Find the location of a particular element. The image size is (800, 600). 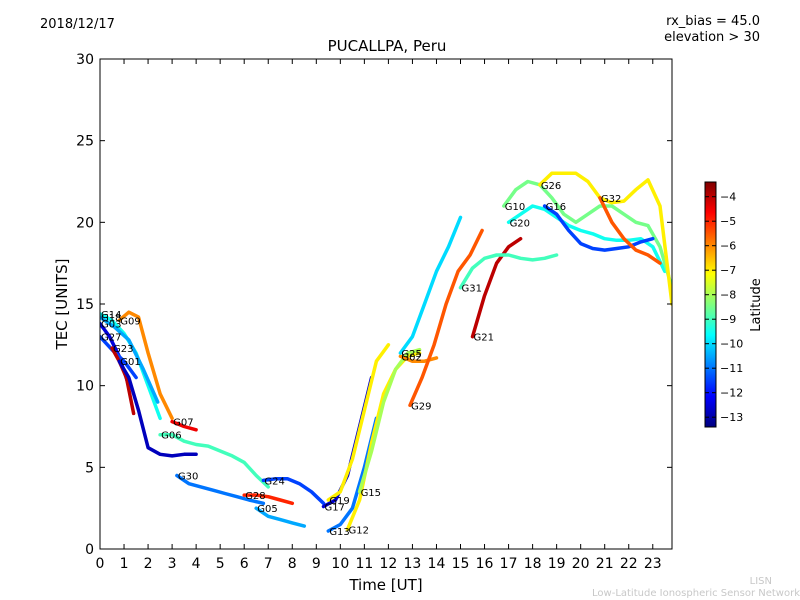

series-label-g01: G01 is located at coordinates (130, 362).